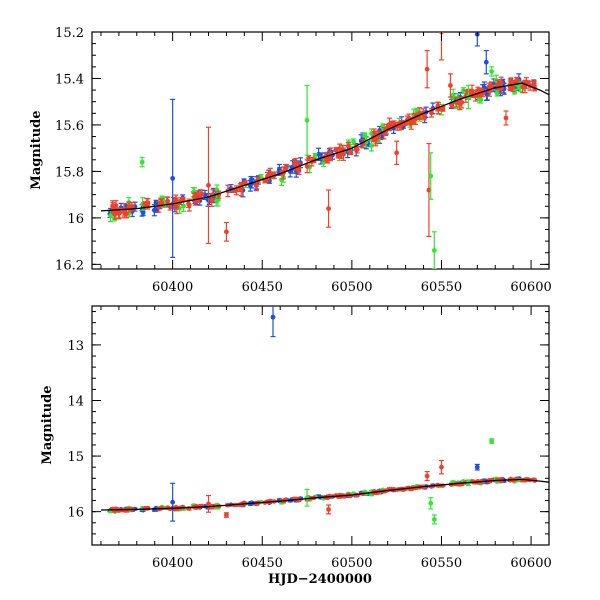 This screenshot has height=600, width=600. I want to click on y-tick-label: 15, so click(75, 457).